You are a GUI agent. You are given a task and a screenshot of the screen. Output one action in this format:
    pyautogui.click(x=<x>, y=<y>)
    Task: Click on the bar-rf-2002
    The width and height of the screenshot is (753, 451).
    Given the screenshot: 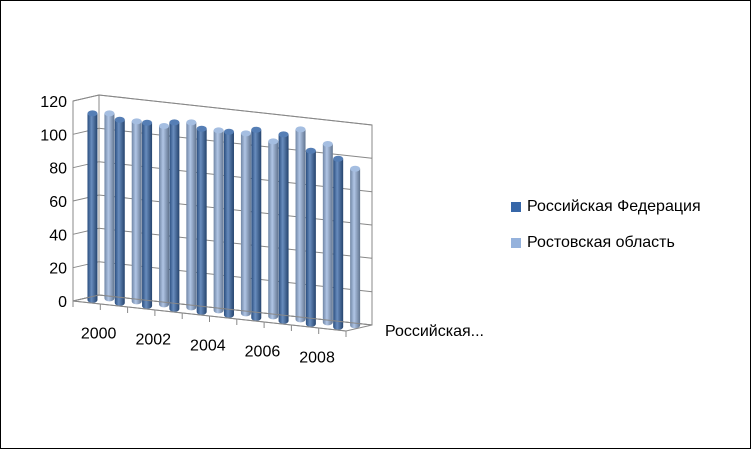 What is the action you would take?
    pyautogui.click(x=147, y=214)
    